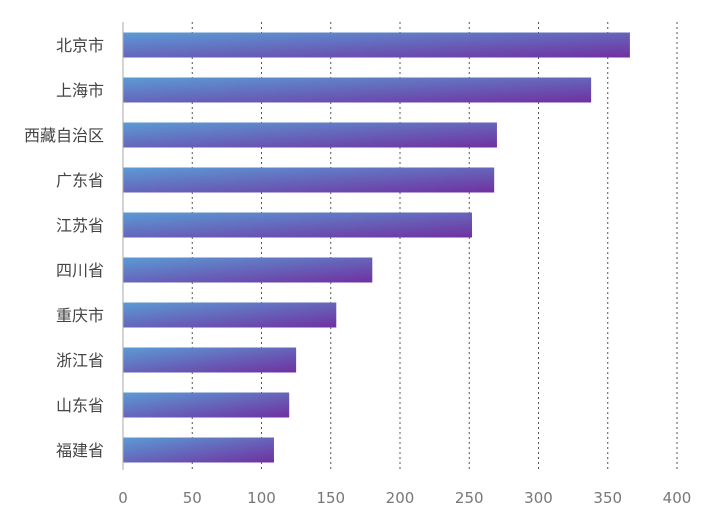  I want to click on category-label: 福建省, so click(80, 450).